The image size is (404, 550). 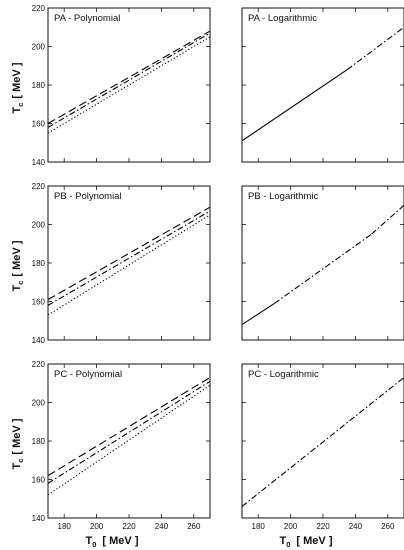 I want to click on panel-title: PA - Polynomial, so click(x=87, y=18).